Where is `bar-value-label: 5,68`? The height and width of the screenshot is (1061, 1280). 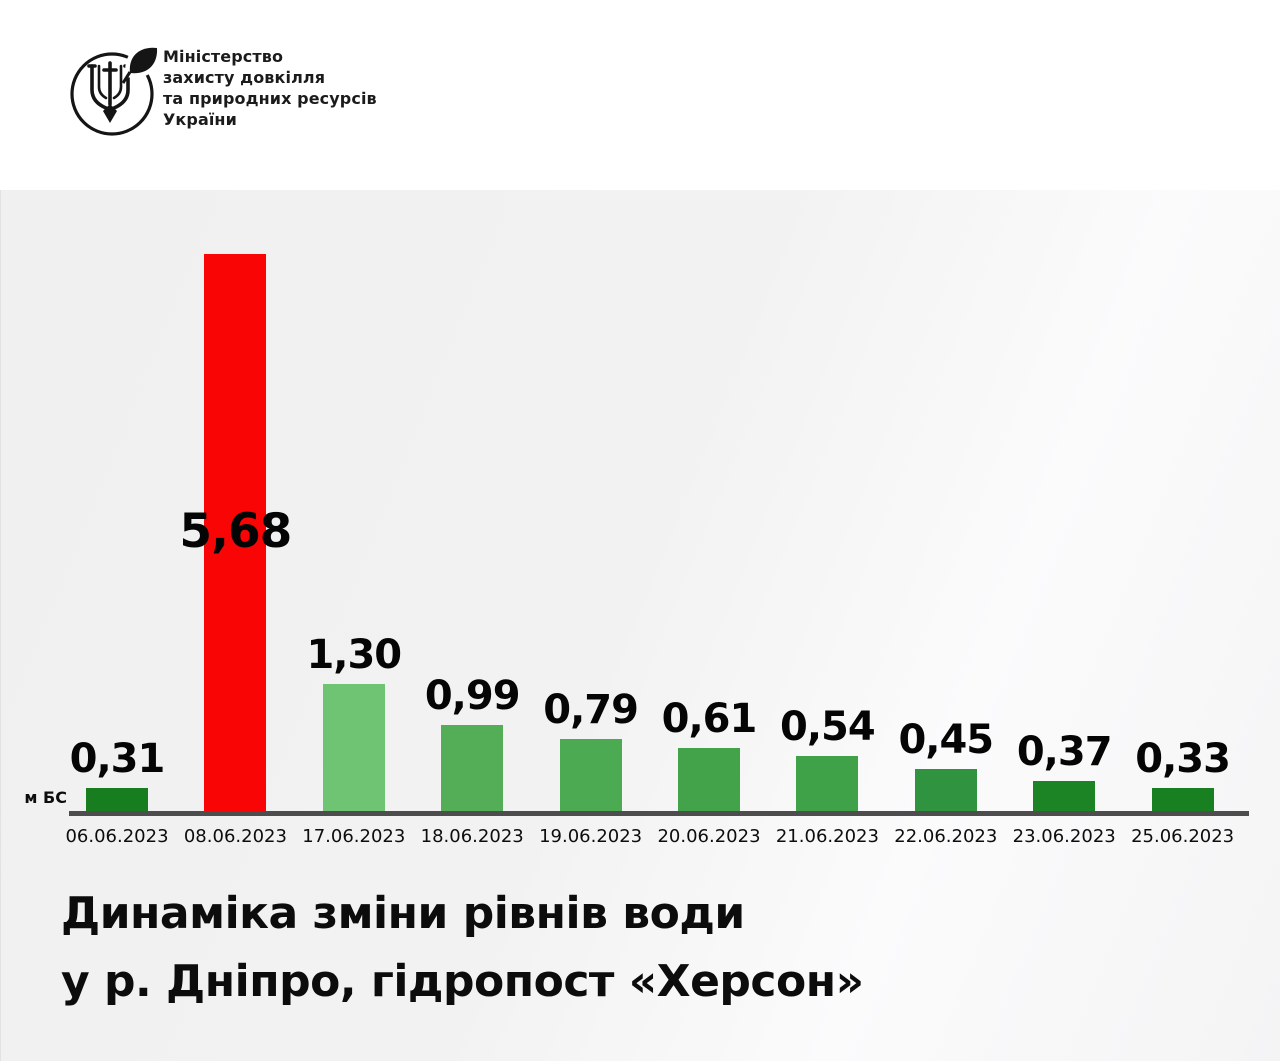 bar-value-label: 5,68 is located at coordinates (235, 531).